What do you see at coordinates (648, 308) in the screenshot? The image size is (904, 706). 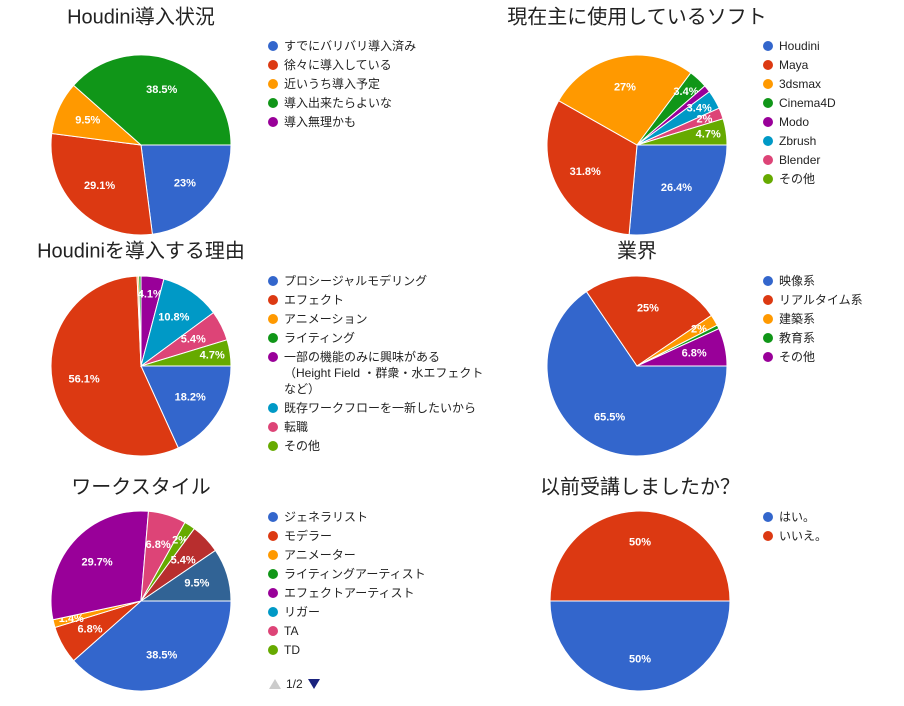 I see `data-label: 25%` at bounding box center [648, 308].